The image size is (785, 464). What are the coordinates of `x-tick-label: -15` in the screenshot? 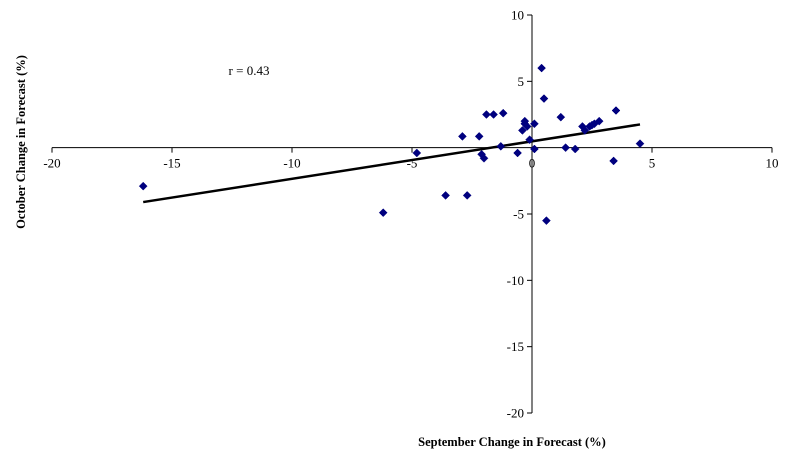 It's located at (171, 163).